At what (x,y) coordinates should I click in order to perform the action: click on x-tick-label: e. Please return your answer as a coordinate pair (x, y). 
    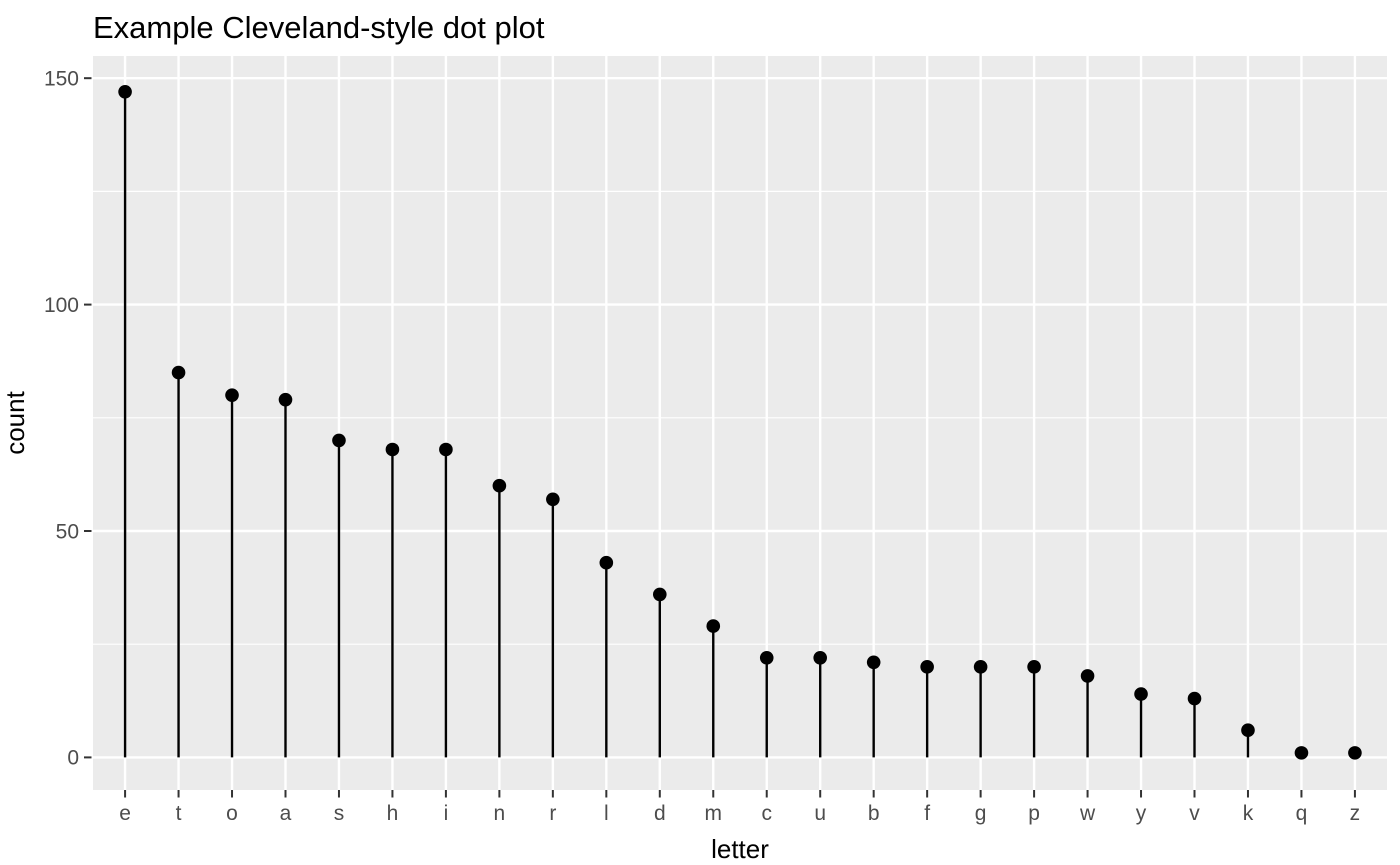
    Looking at the image, I should click on (125, 813).